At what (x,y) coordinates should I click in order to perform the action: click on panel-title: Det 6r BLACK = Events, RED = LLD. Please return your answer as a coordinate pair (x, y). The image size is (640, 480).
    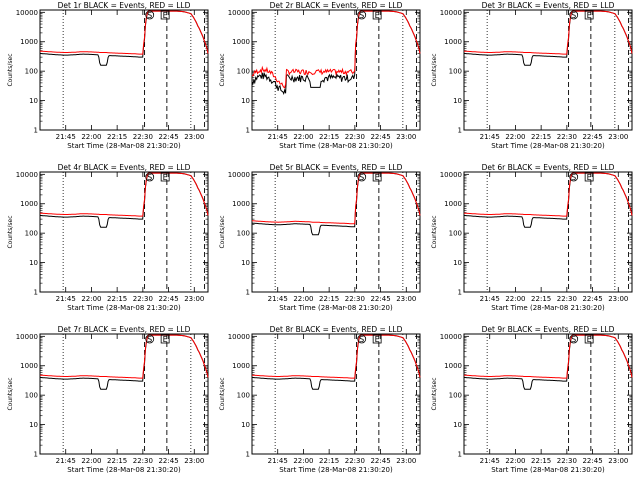
    Looking at the image, I should click on (548, 167).